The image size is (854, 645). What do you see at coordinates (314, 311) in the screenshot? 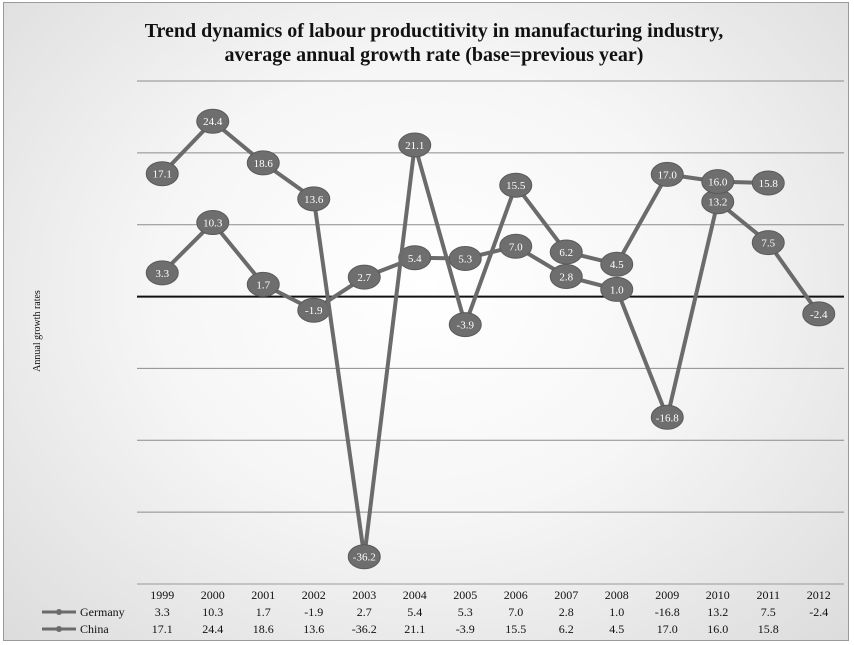
I see `data-label-germany: -1.9` at bounding box center [314, 311].